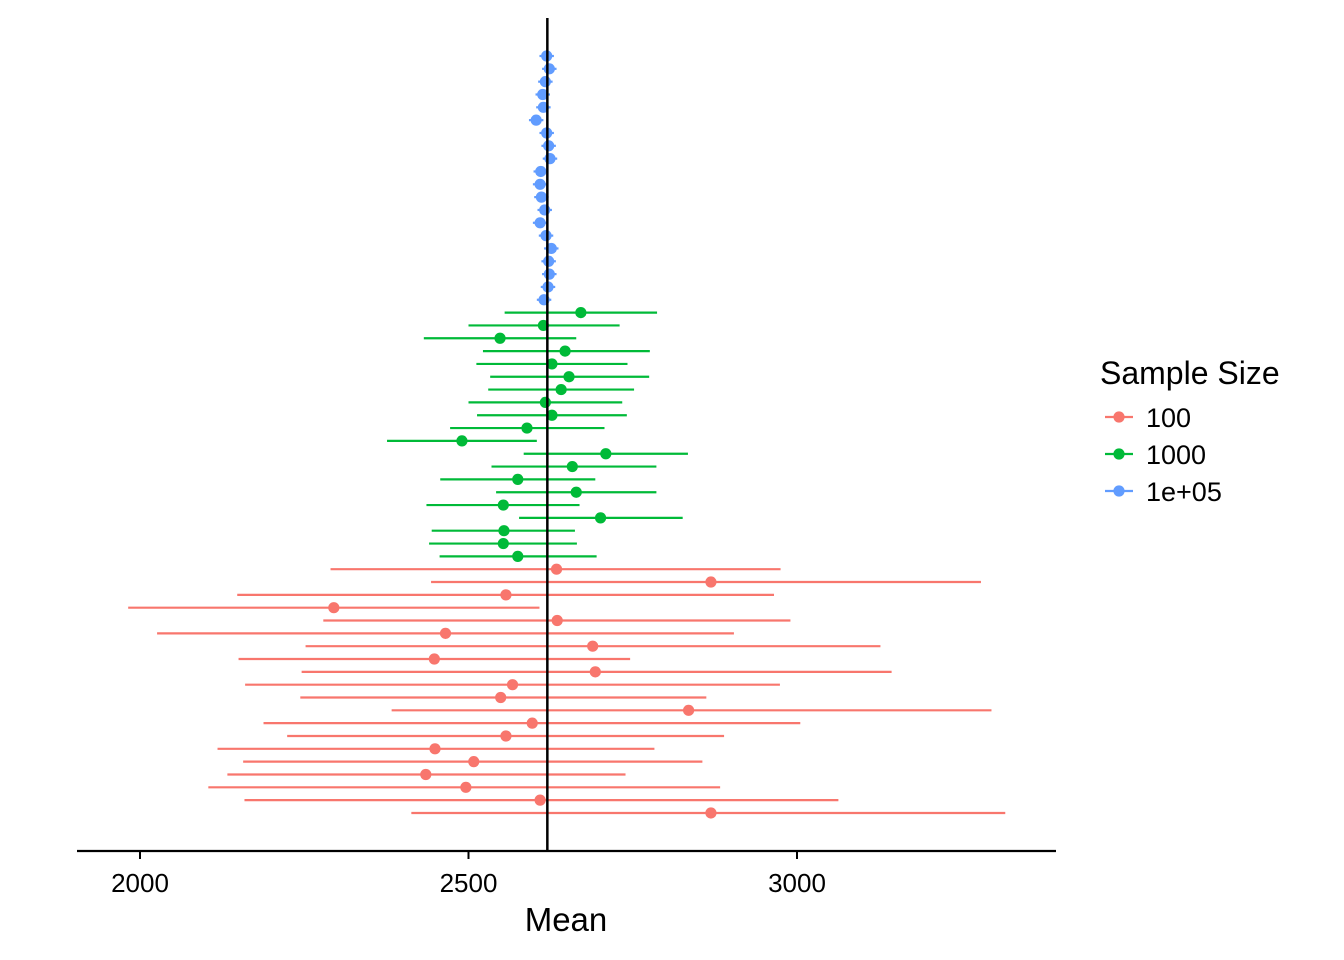 This screenshot has height=960, width=1344. I want to click on legend-item: 1e+05, so click(1163, 492).